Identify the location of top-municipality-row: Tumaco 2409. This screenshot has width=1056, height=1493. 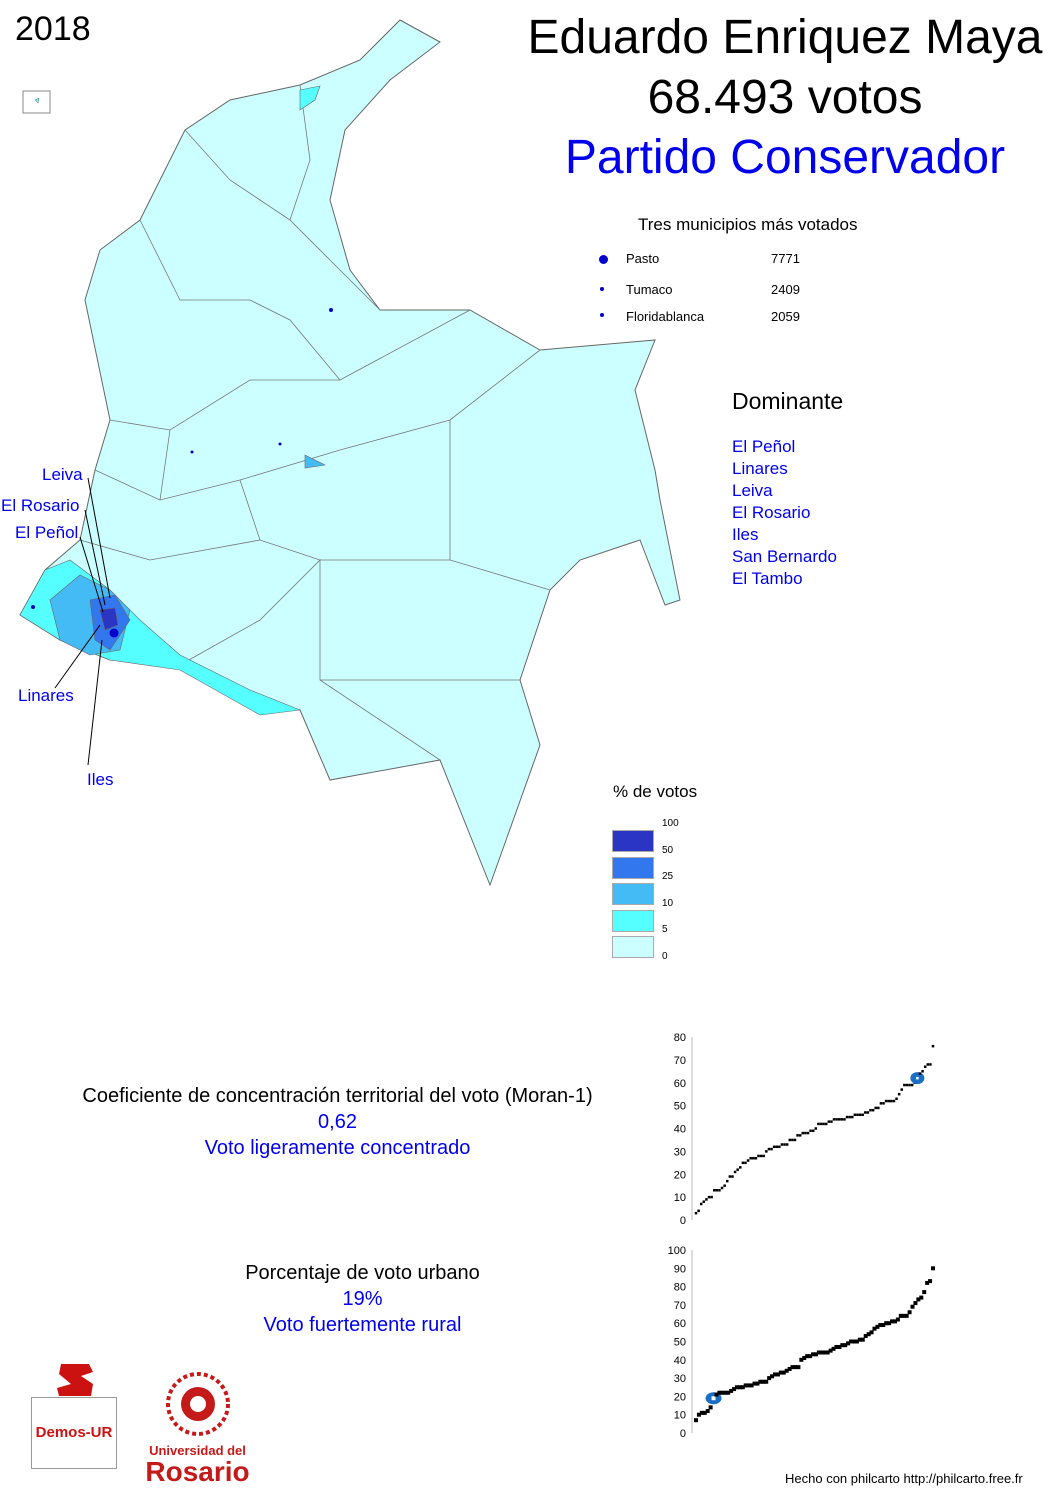
(706, 291).